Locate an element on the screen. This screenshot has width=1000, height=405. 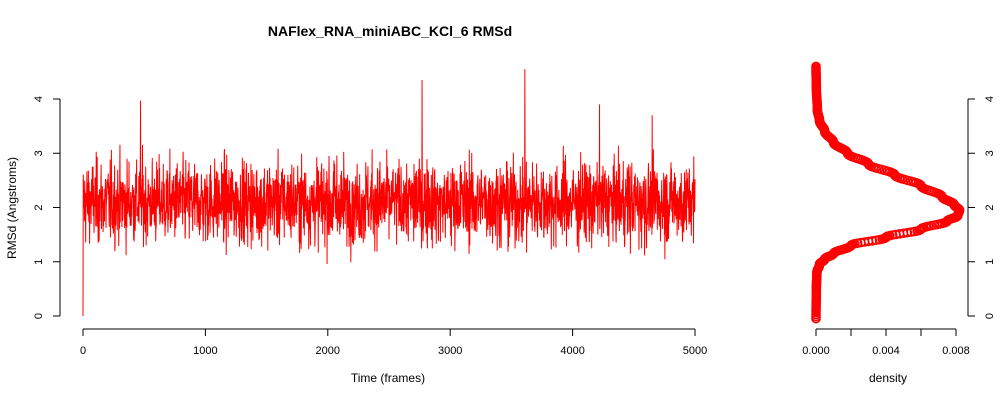
density-x-tick-label: 0.008 is located at coordinates (956, 351).